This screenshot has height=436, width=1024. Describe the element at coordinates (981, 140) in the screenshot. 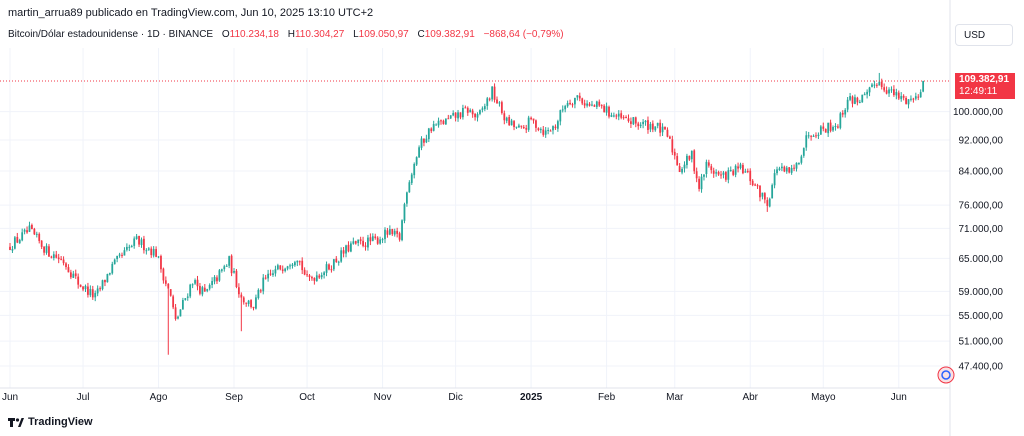

I see `y-tick-label: 92.000,00` at that location.